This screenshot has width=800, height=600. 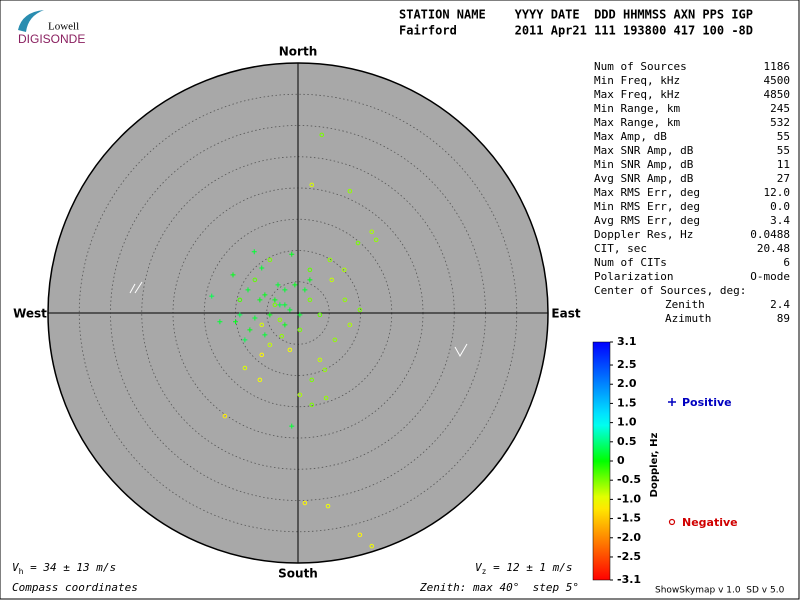 I want to click on stats-label: Center of Sources, deg:, so click(x=670, y=290).